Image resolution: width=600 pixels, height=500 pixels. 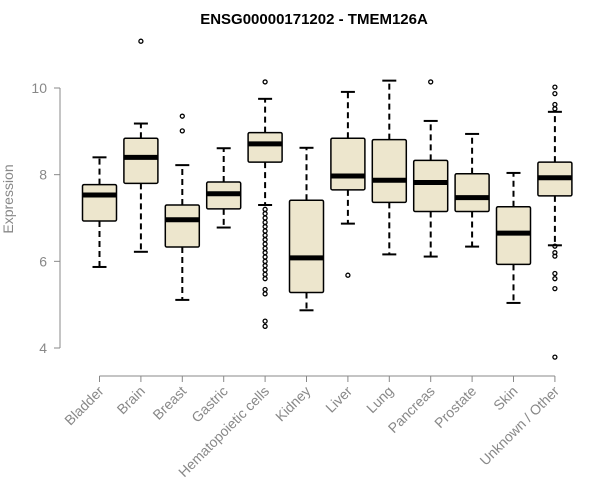 What do you see at coordinates (131, 400) in the screenshot?
I see `x-tick-label: Brain` at bounding box center [131, 400].